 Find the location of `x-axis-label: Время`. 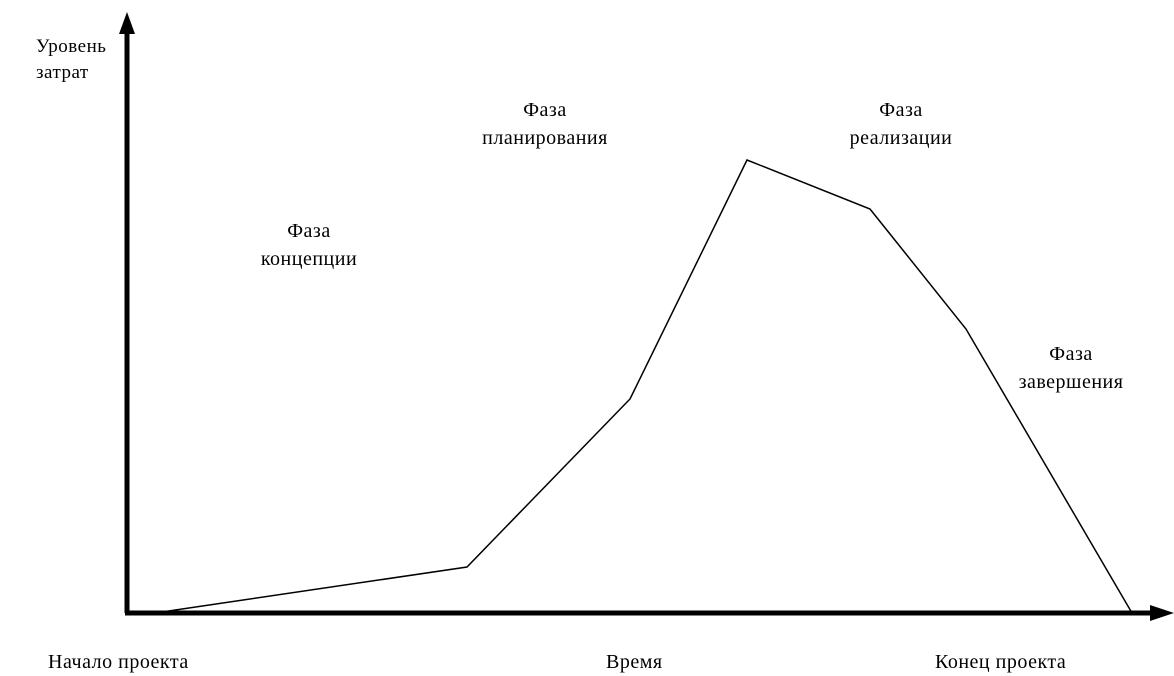

x-axis-label: Время is located at coordinates (634, 662).